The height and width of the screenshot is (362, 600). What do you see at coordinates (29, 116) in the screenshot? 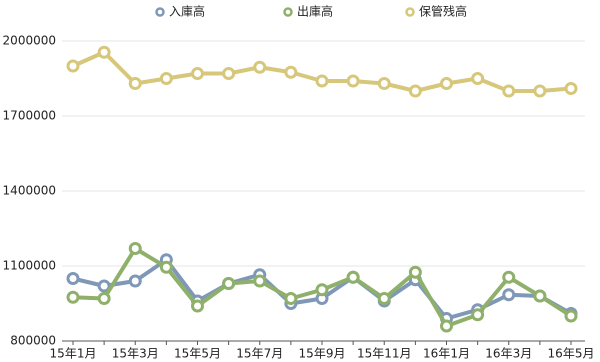
I see `y-tick-label: 1700000` at bounding box center [29, 116].